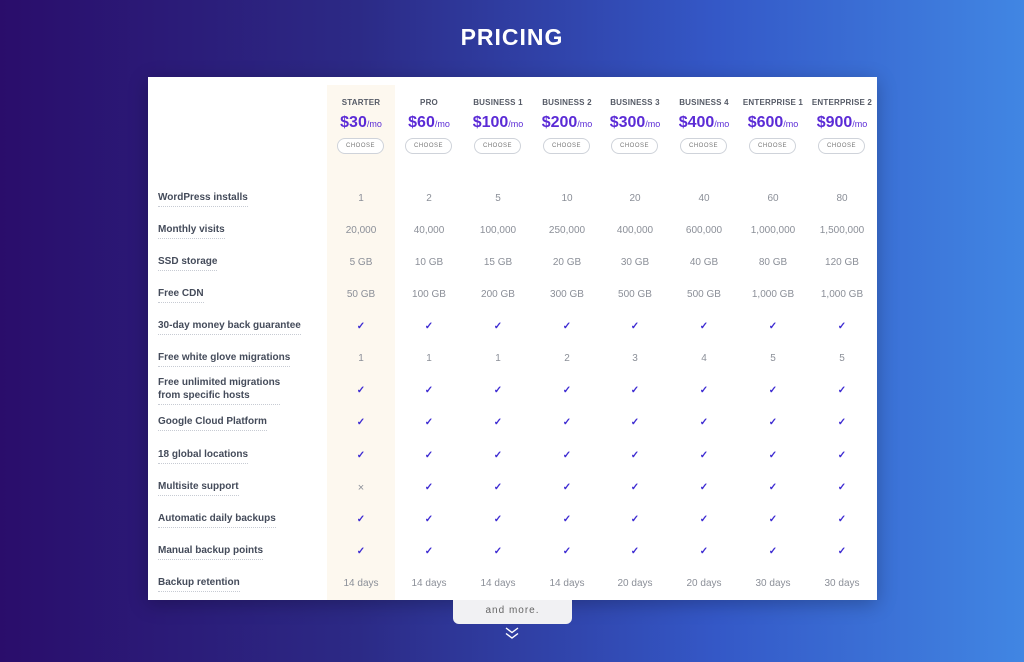  What do you see at coordinates (188, 263) in the screenshot?
I see `feature-label: SSD storage` at bounding box center [188, 263].